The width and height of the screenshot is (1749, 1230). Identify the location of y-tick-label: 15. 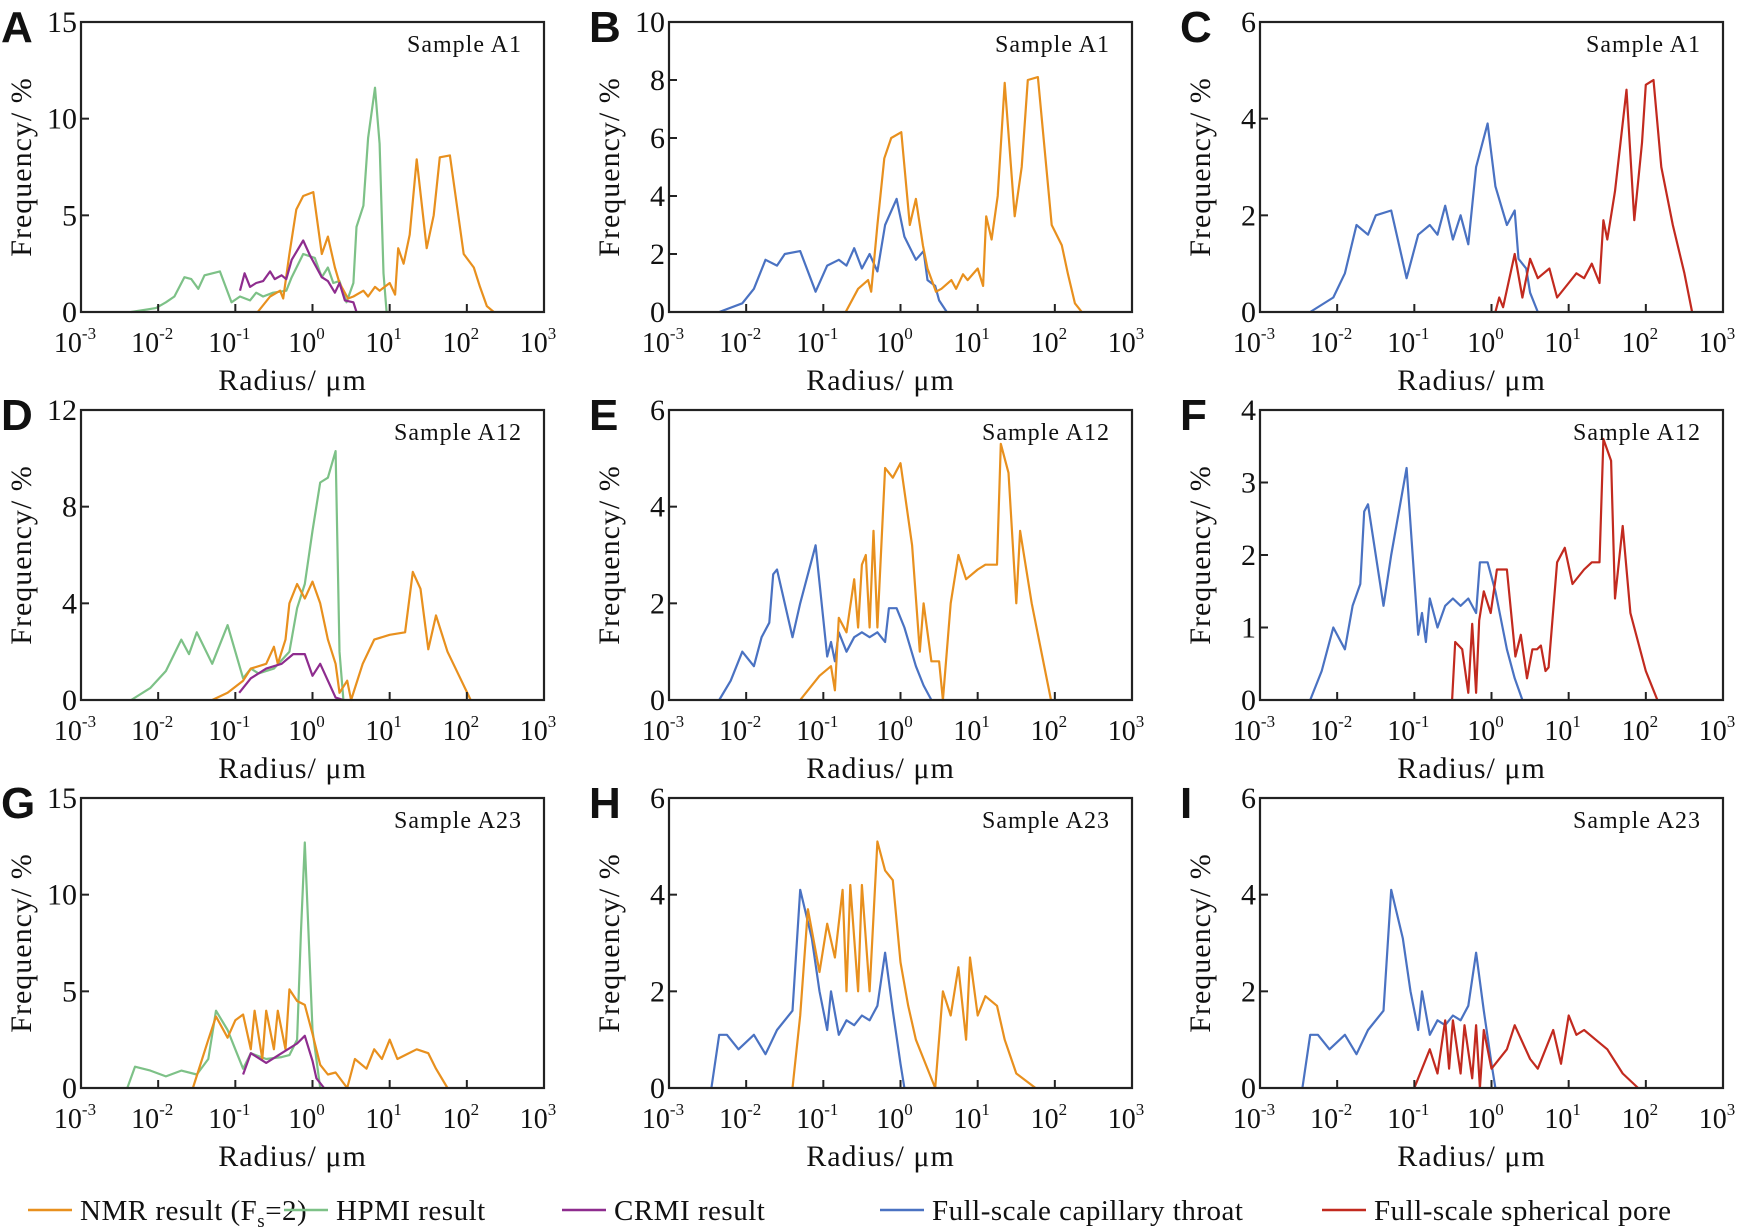
(62, 22).